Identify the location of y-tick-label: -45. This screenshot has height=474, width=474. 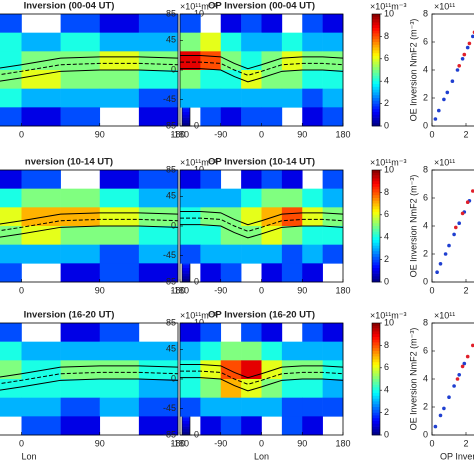
(169, 255).